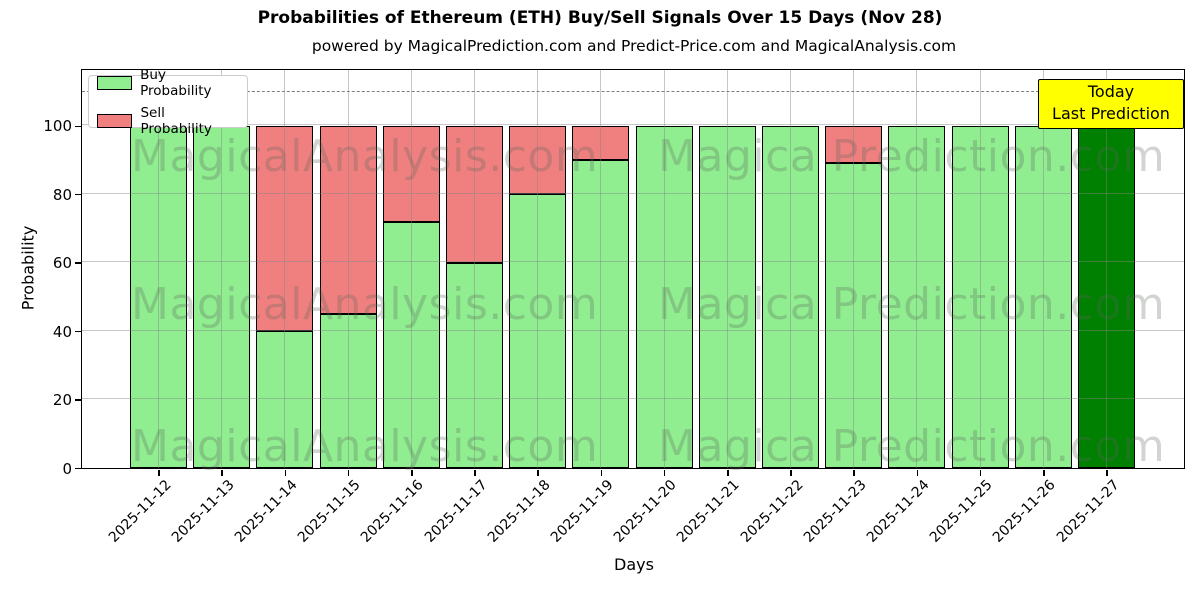 Image resolution: width=1200 pixels, height=600 pixels. I want to click on legend-item-buy: Buy Probability, so click(168, 83).